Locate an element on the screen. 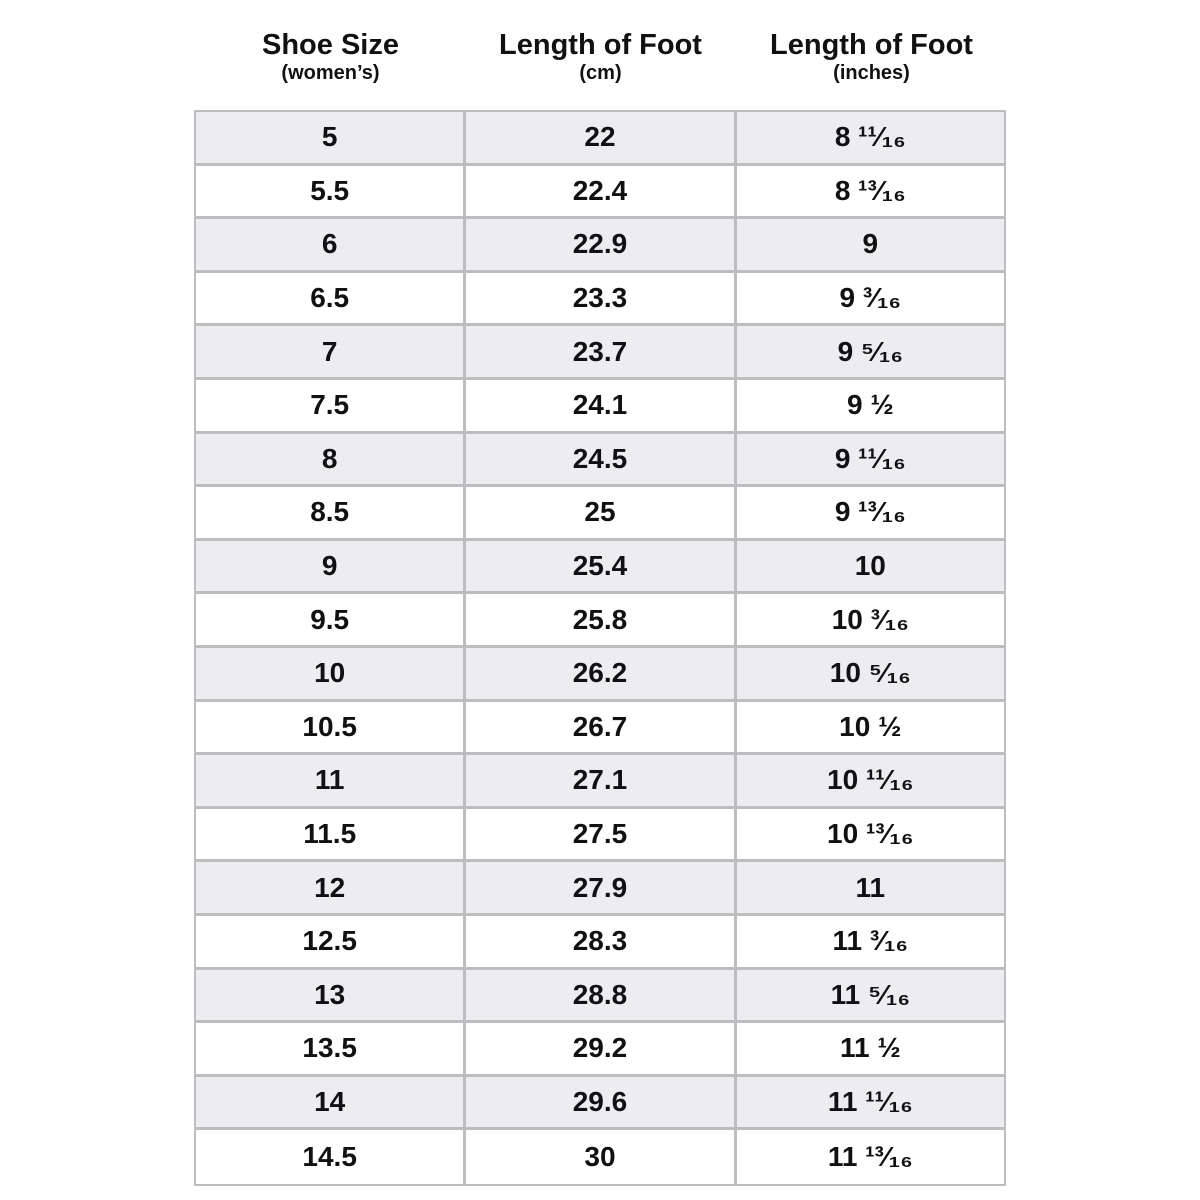  table-row: 9.5 25.8 10 ³⁄₁₆ is located at coordinates (600, 621).